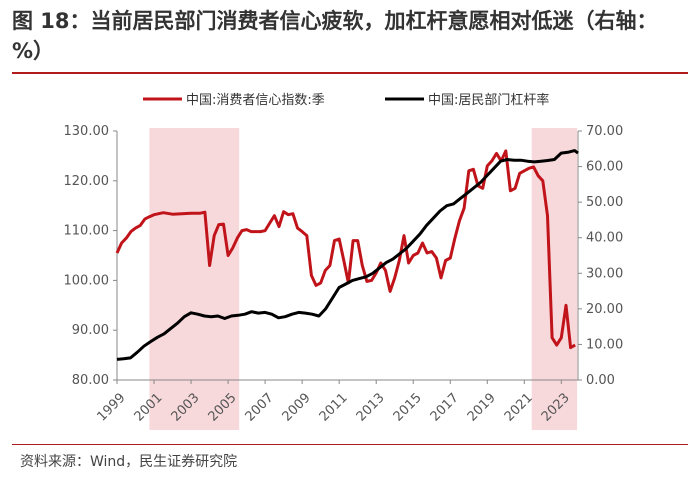 Image resolution: width=700 pixels, height=480 pixels. What do you see at coordinates (87, 231) in the screenshot?
I see `left-tick-label: 110.00` at bounding box center [87, 231].